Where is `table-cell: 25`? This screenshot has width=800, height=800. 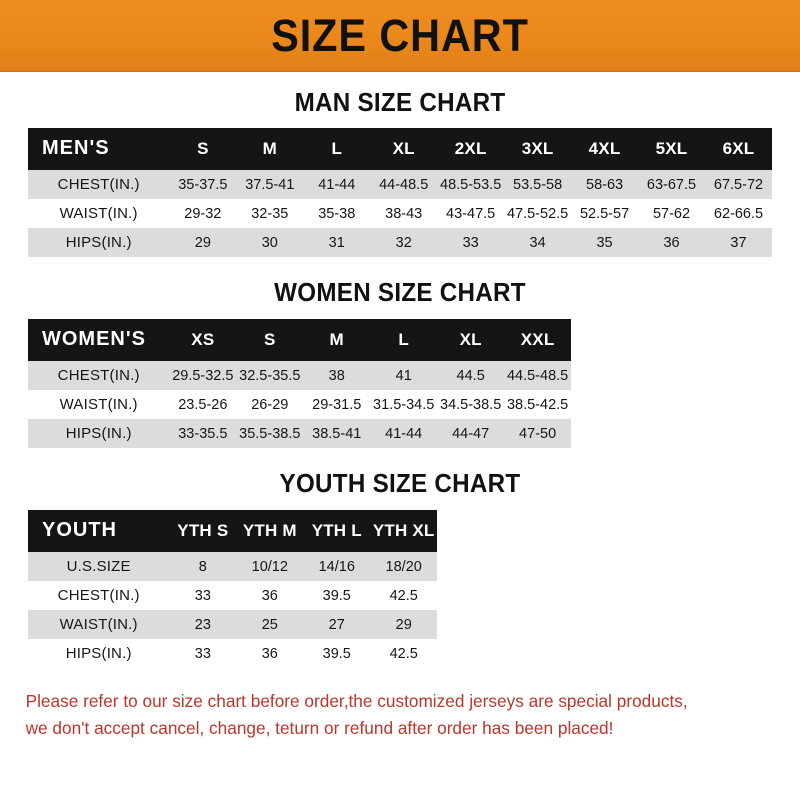 table-cell: 25 is located at coordinates (270, 624).